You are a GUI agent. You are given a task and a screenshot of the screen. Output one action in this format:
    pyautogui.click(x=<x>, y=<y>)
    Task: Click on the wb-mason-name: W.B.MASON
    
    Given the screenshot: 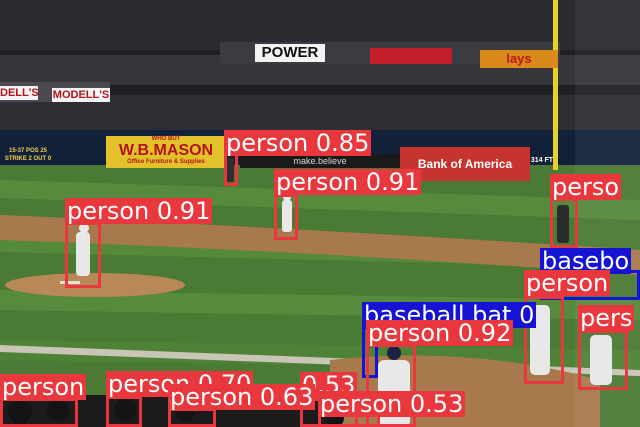 What is the action you would take?
    pyautogui.click(x=166, y=150)
    